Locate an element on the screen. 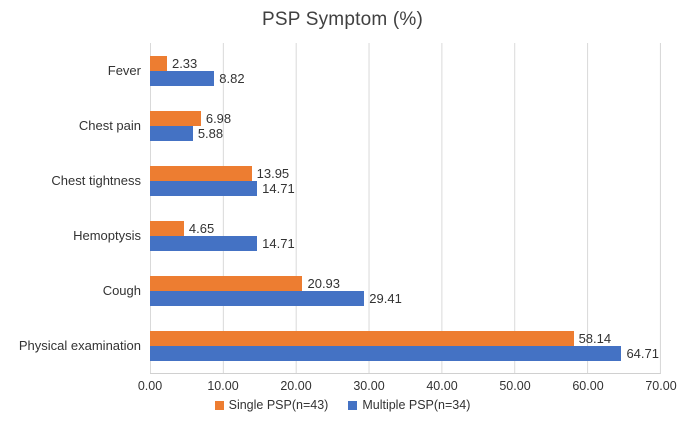 The height and width of the screenshot is (429, 685). legend-item-multiple: Multiple PSP(n=34) is located at coordinates (409, 405).